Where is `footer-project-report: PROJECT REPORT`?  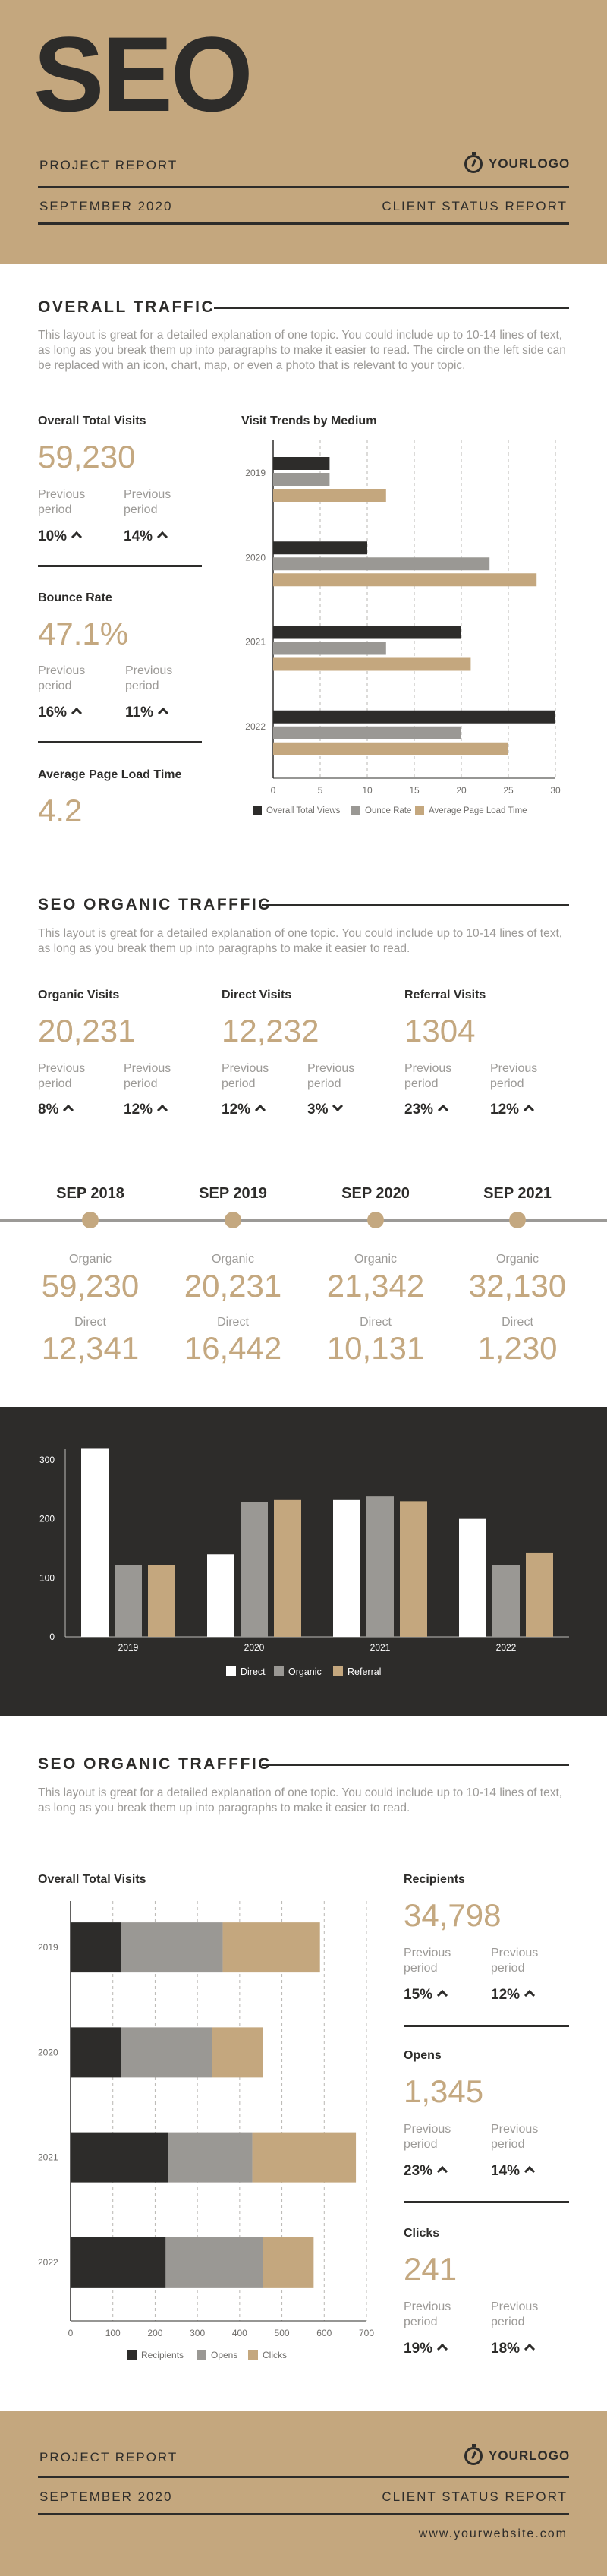
footer-project-report: PROJECT REPORT is located at coordinates (108, 2457).